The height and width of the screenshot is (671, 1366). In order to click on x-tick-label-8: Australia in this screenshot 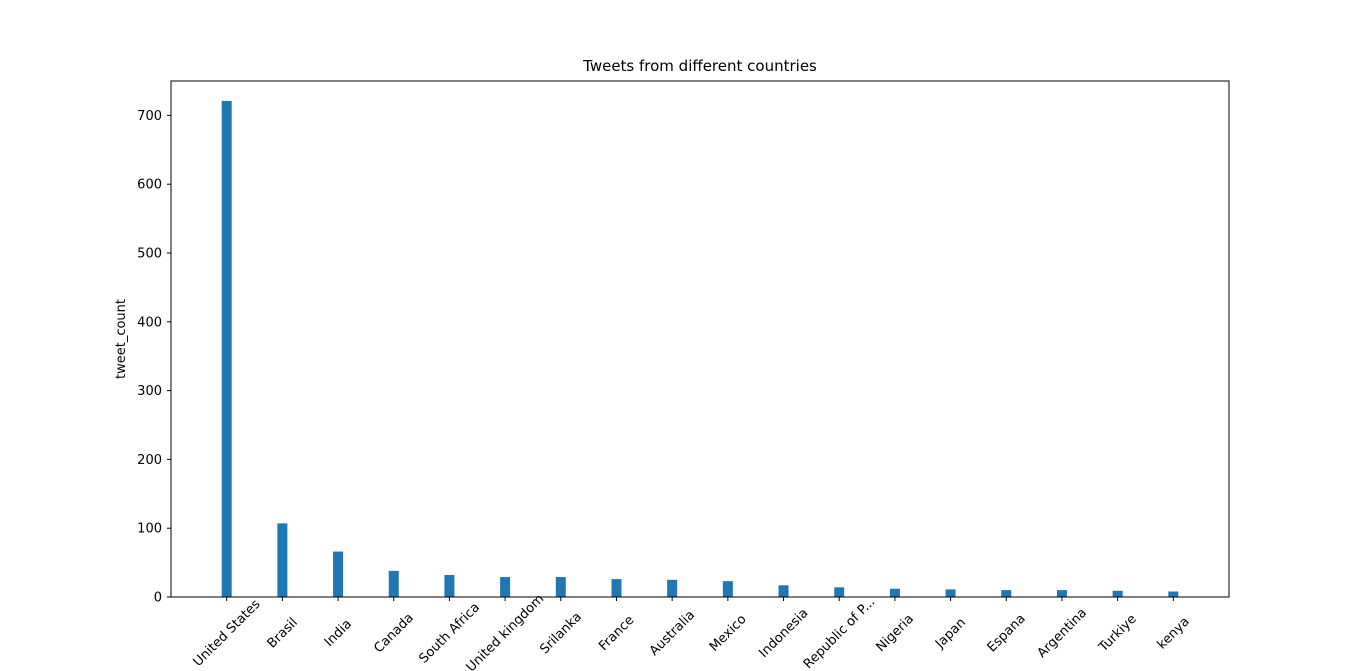, I will do `click(672, 633)`.